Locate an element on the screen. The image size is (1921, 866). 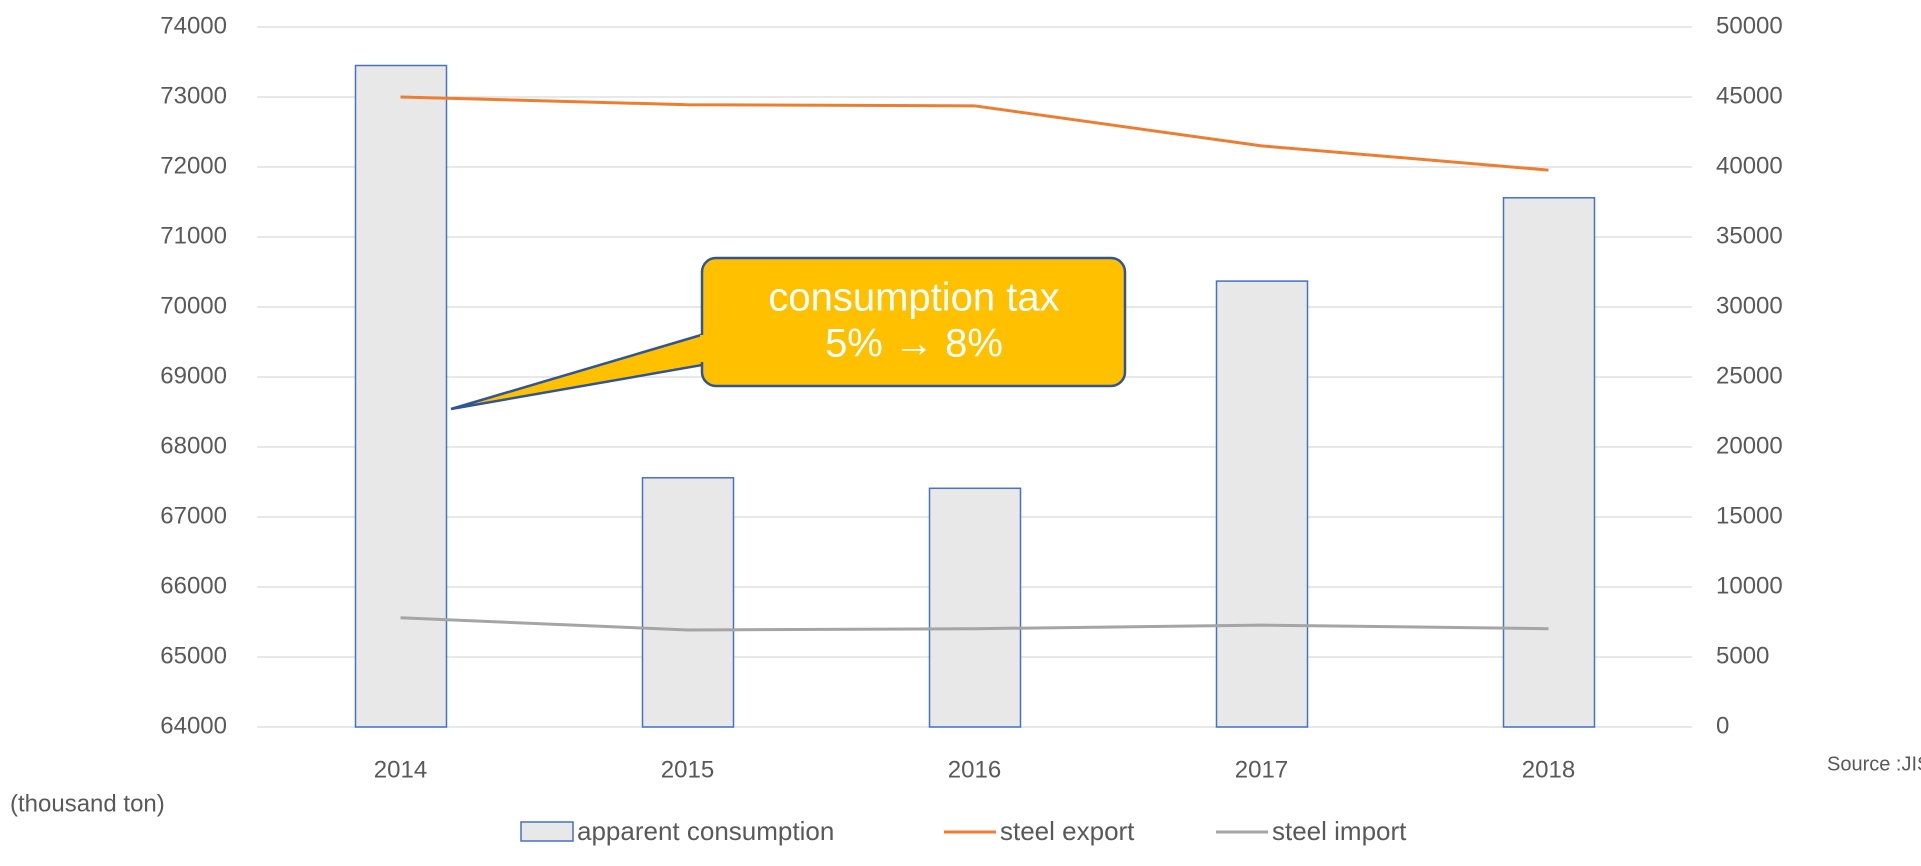
callout-text: consumption tax is located at coordinates (913, 298).